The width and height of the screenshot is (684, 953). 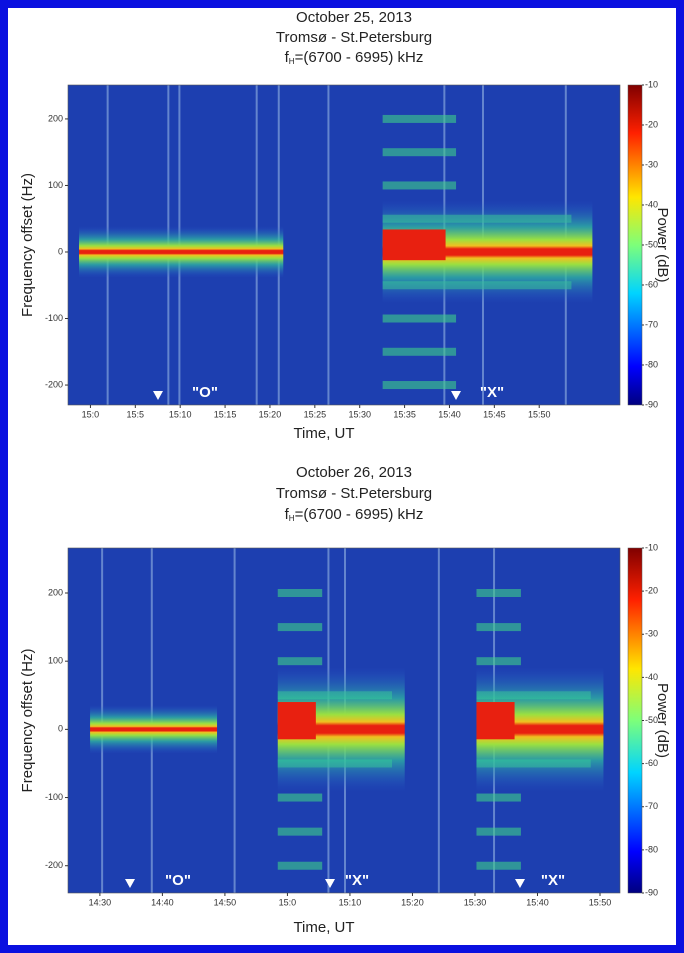 What do you see at coordinates (404, 414) in the screenshot?
I see `x-tick-label: 15:35` at bounding box center [404, 414].